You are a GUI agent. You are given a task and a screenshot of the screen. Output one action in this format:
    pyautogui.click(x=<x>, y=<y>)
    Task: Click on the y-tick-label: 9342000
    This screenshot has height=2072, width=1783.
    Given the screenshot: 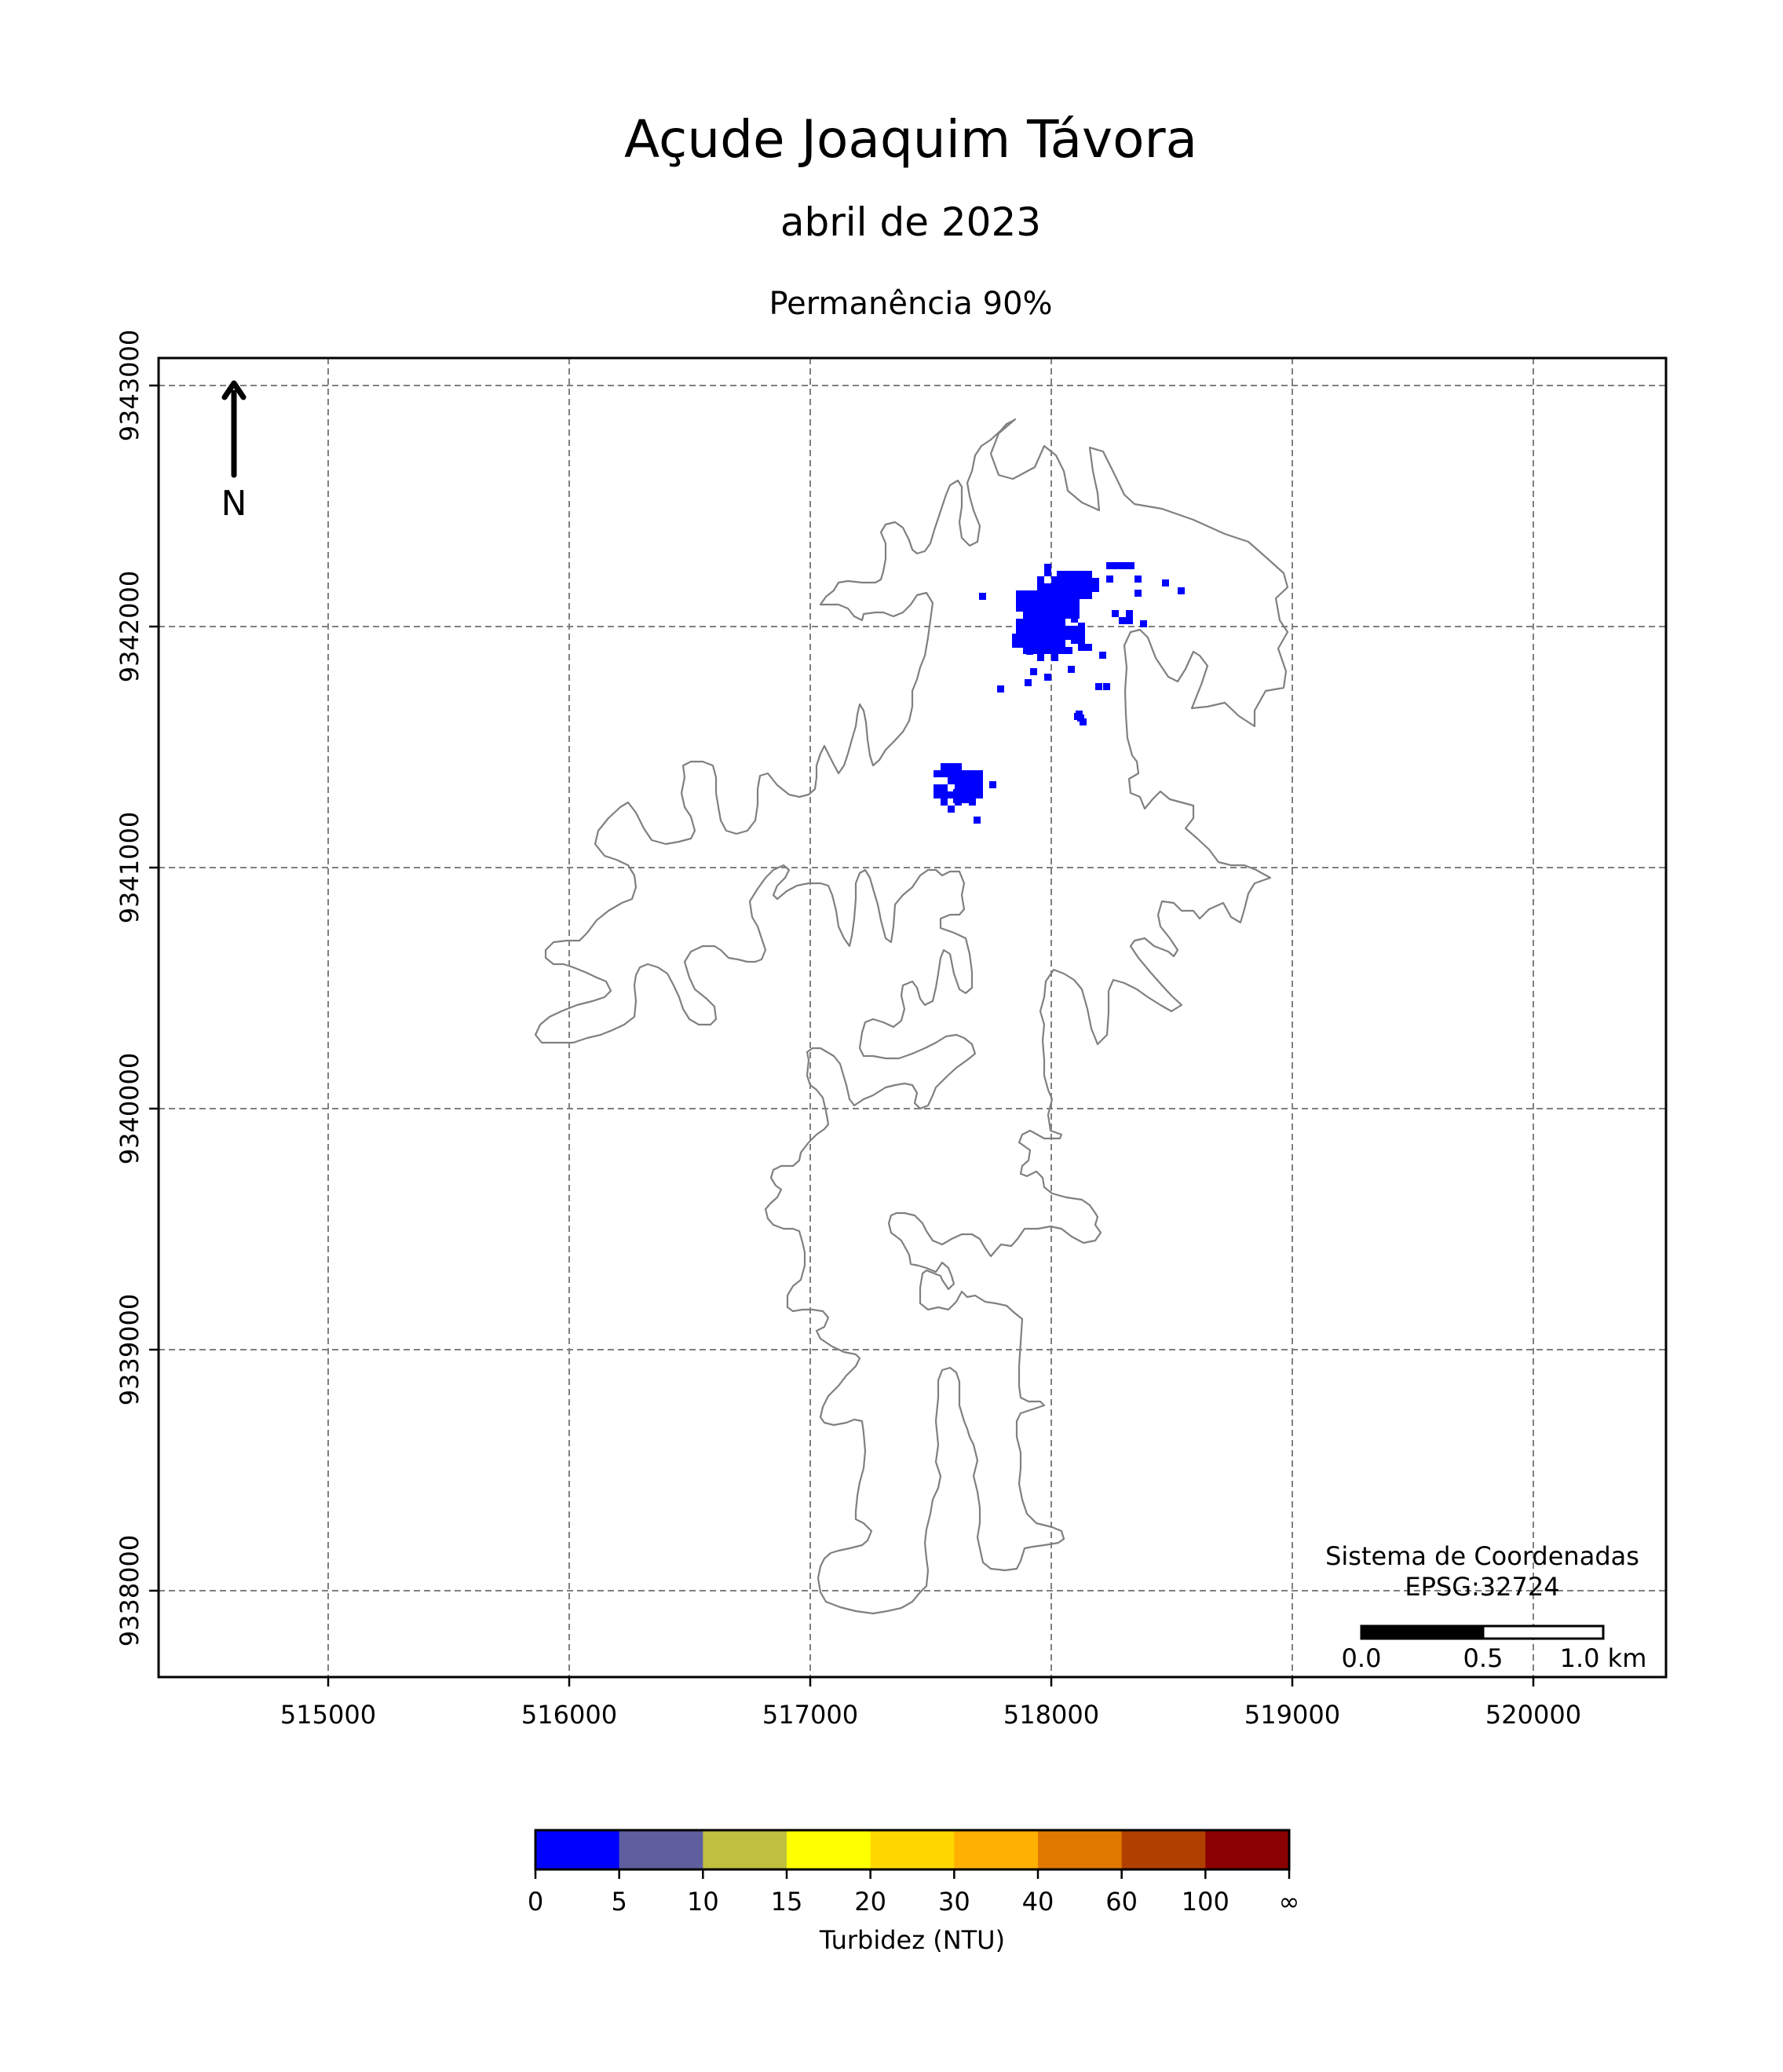 What is the action you would take?
    pyautogui.click(x=129, y=627)
    